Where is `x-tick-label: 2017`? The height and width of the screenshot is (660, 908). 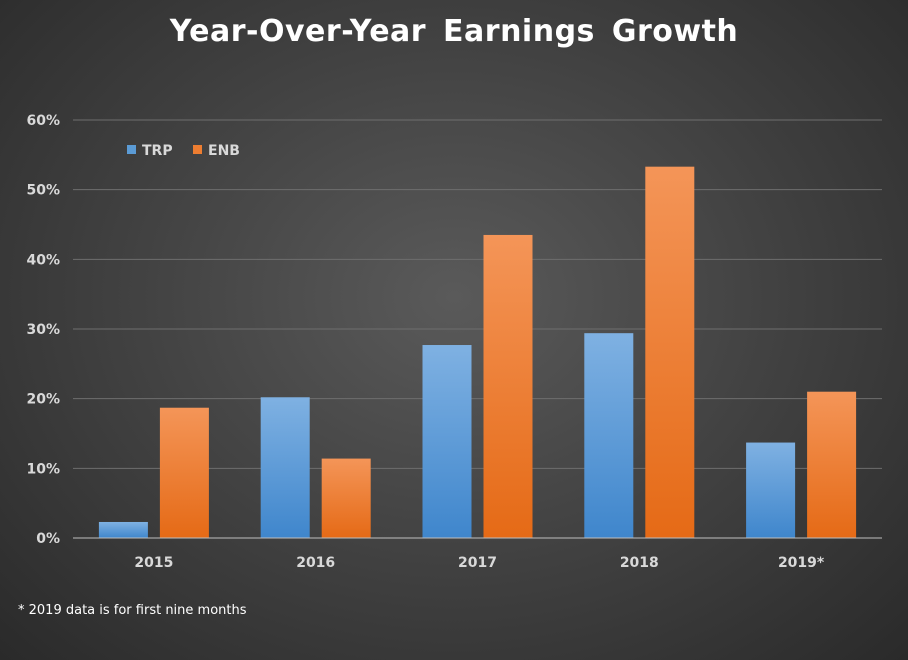 x-tick-label: 2017 is located at coordinates (477, 563).